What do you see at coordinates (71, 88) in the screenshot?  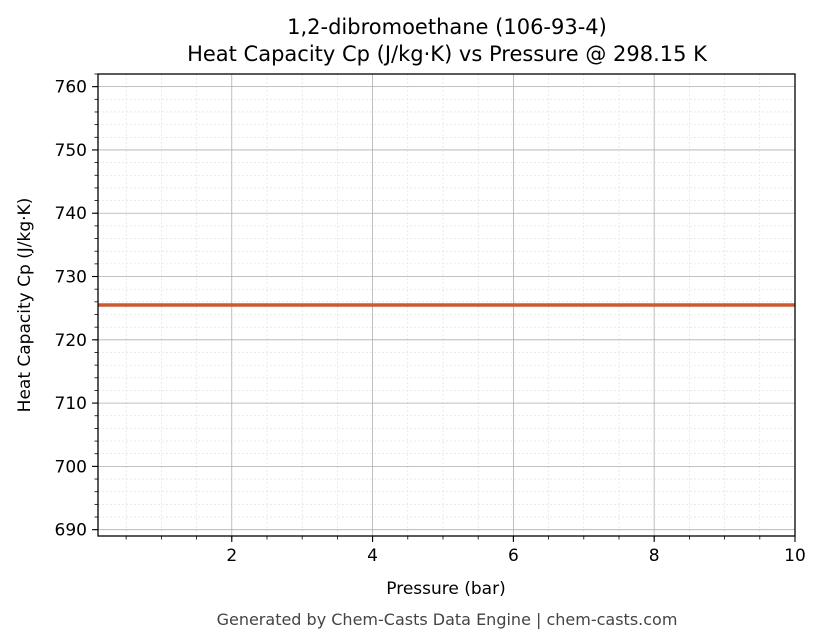 I see `y-tick-label: 760` at bounding box center [71, 88].